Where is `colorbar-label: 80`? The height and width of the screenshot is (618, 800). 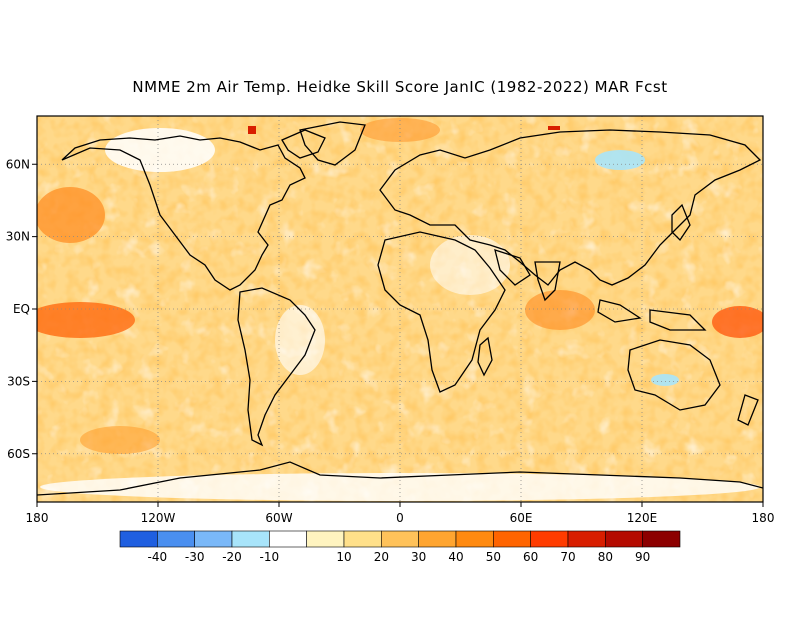 colorbar-label: 80 is located at coordinates (605, 557).